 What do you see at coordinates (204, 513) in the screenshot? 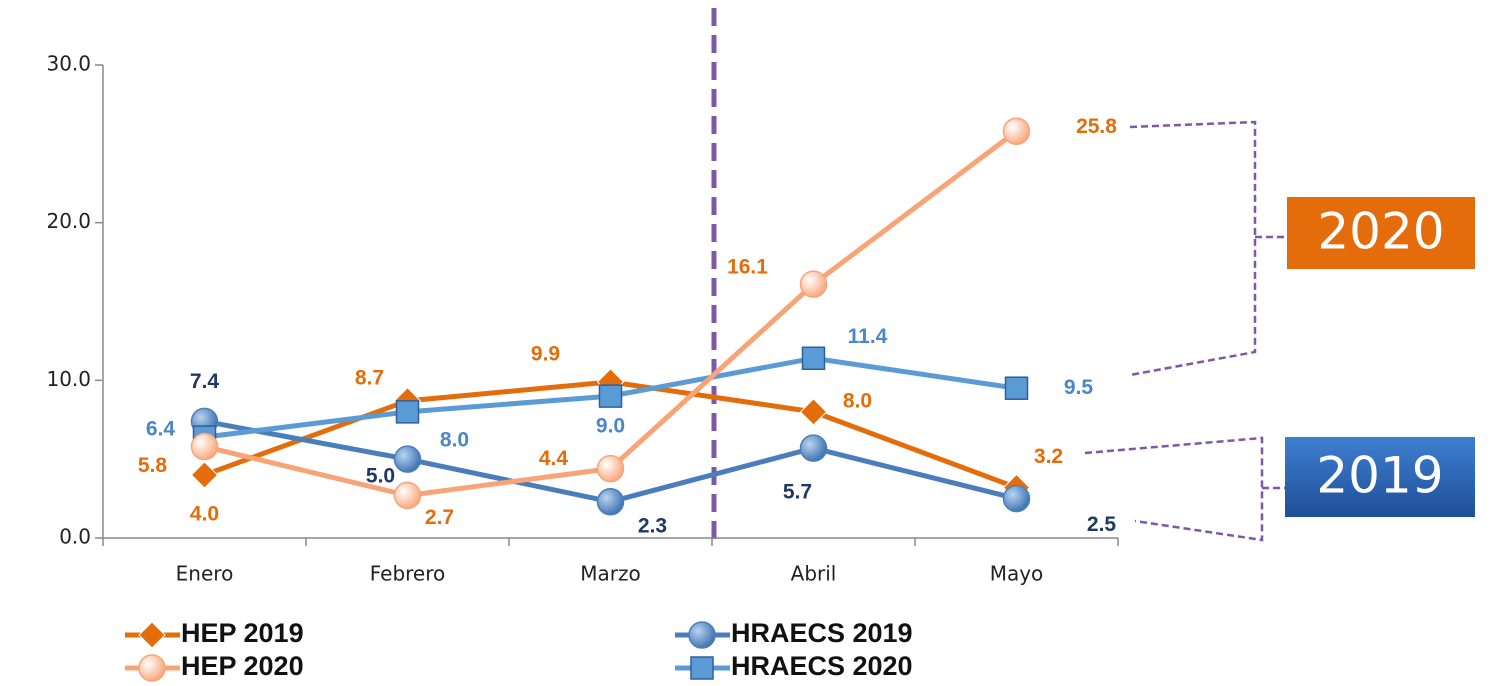
I see `data-label: 4.0` at bounding box center [204, 513].